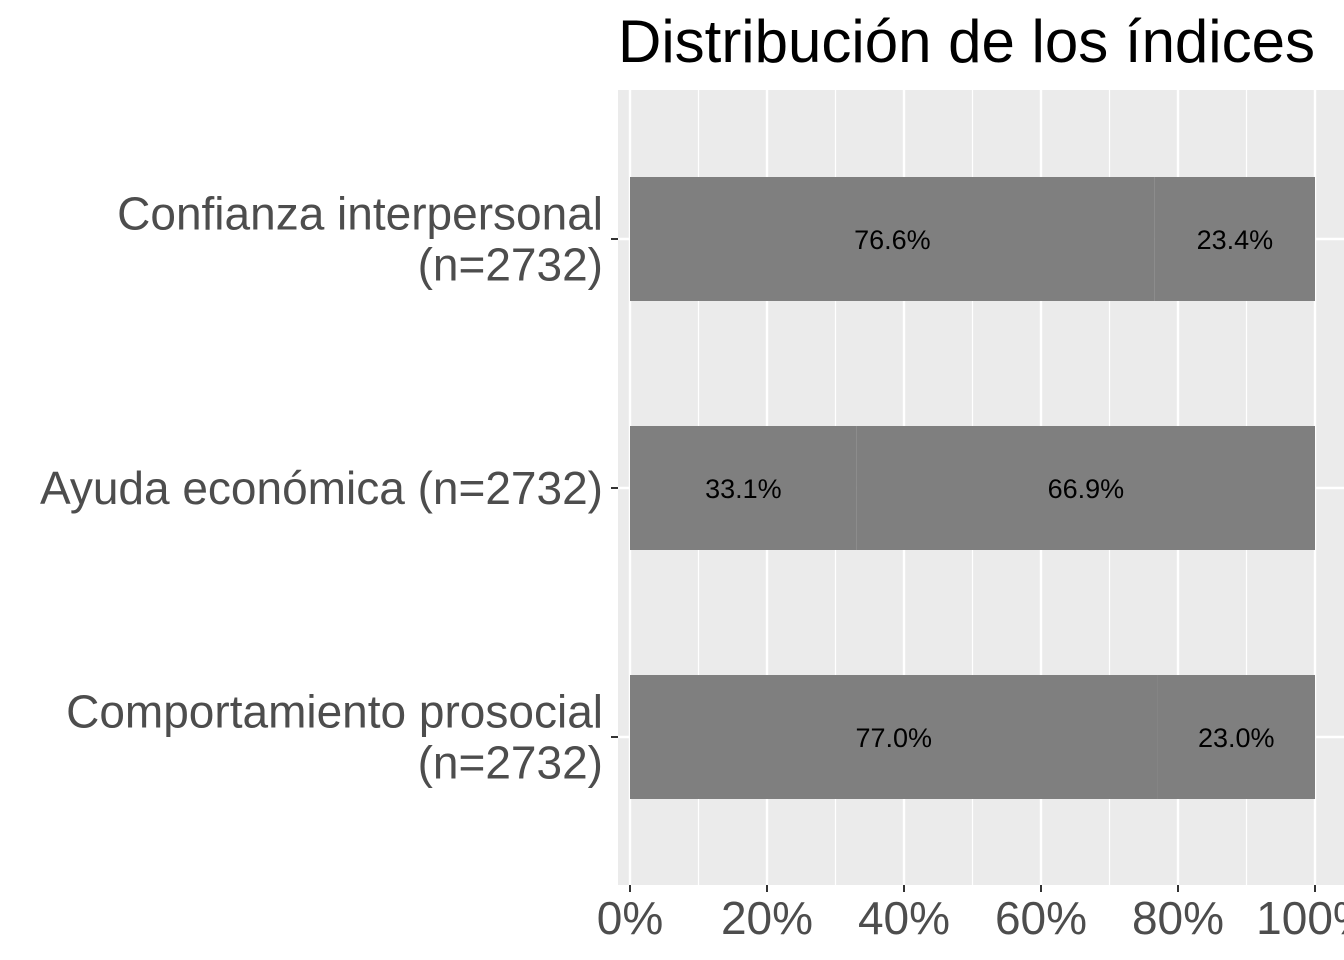  Describe the element at coordinates (767, 918) in the screenshot. I see `x-tick-label: 20%` at that location.